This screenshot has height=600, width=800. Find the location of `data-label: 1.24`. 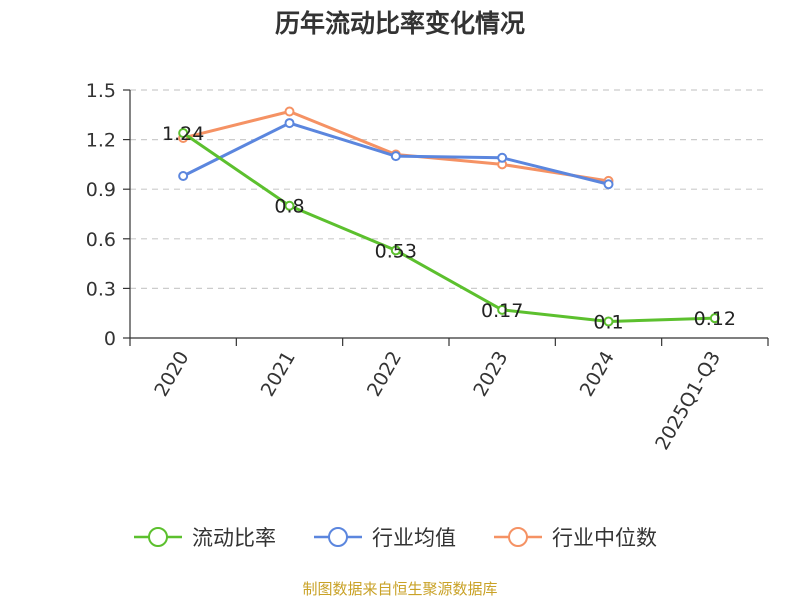

data-label: 1.24 is located at coordinates (183, 134).